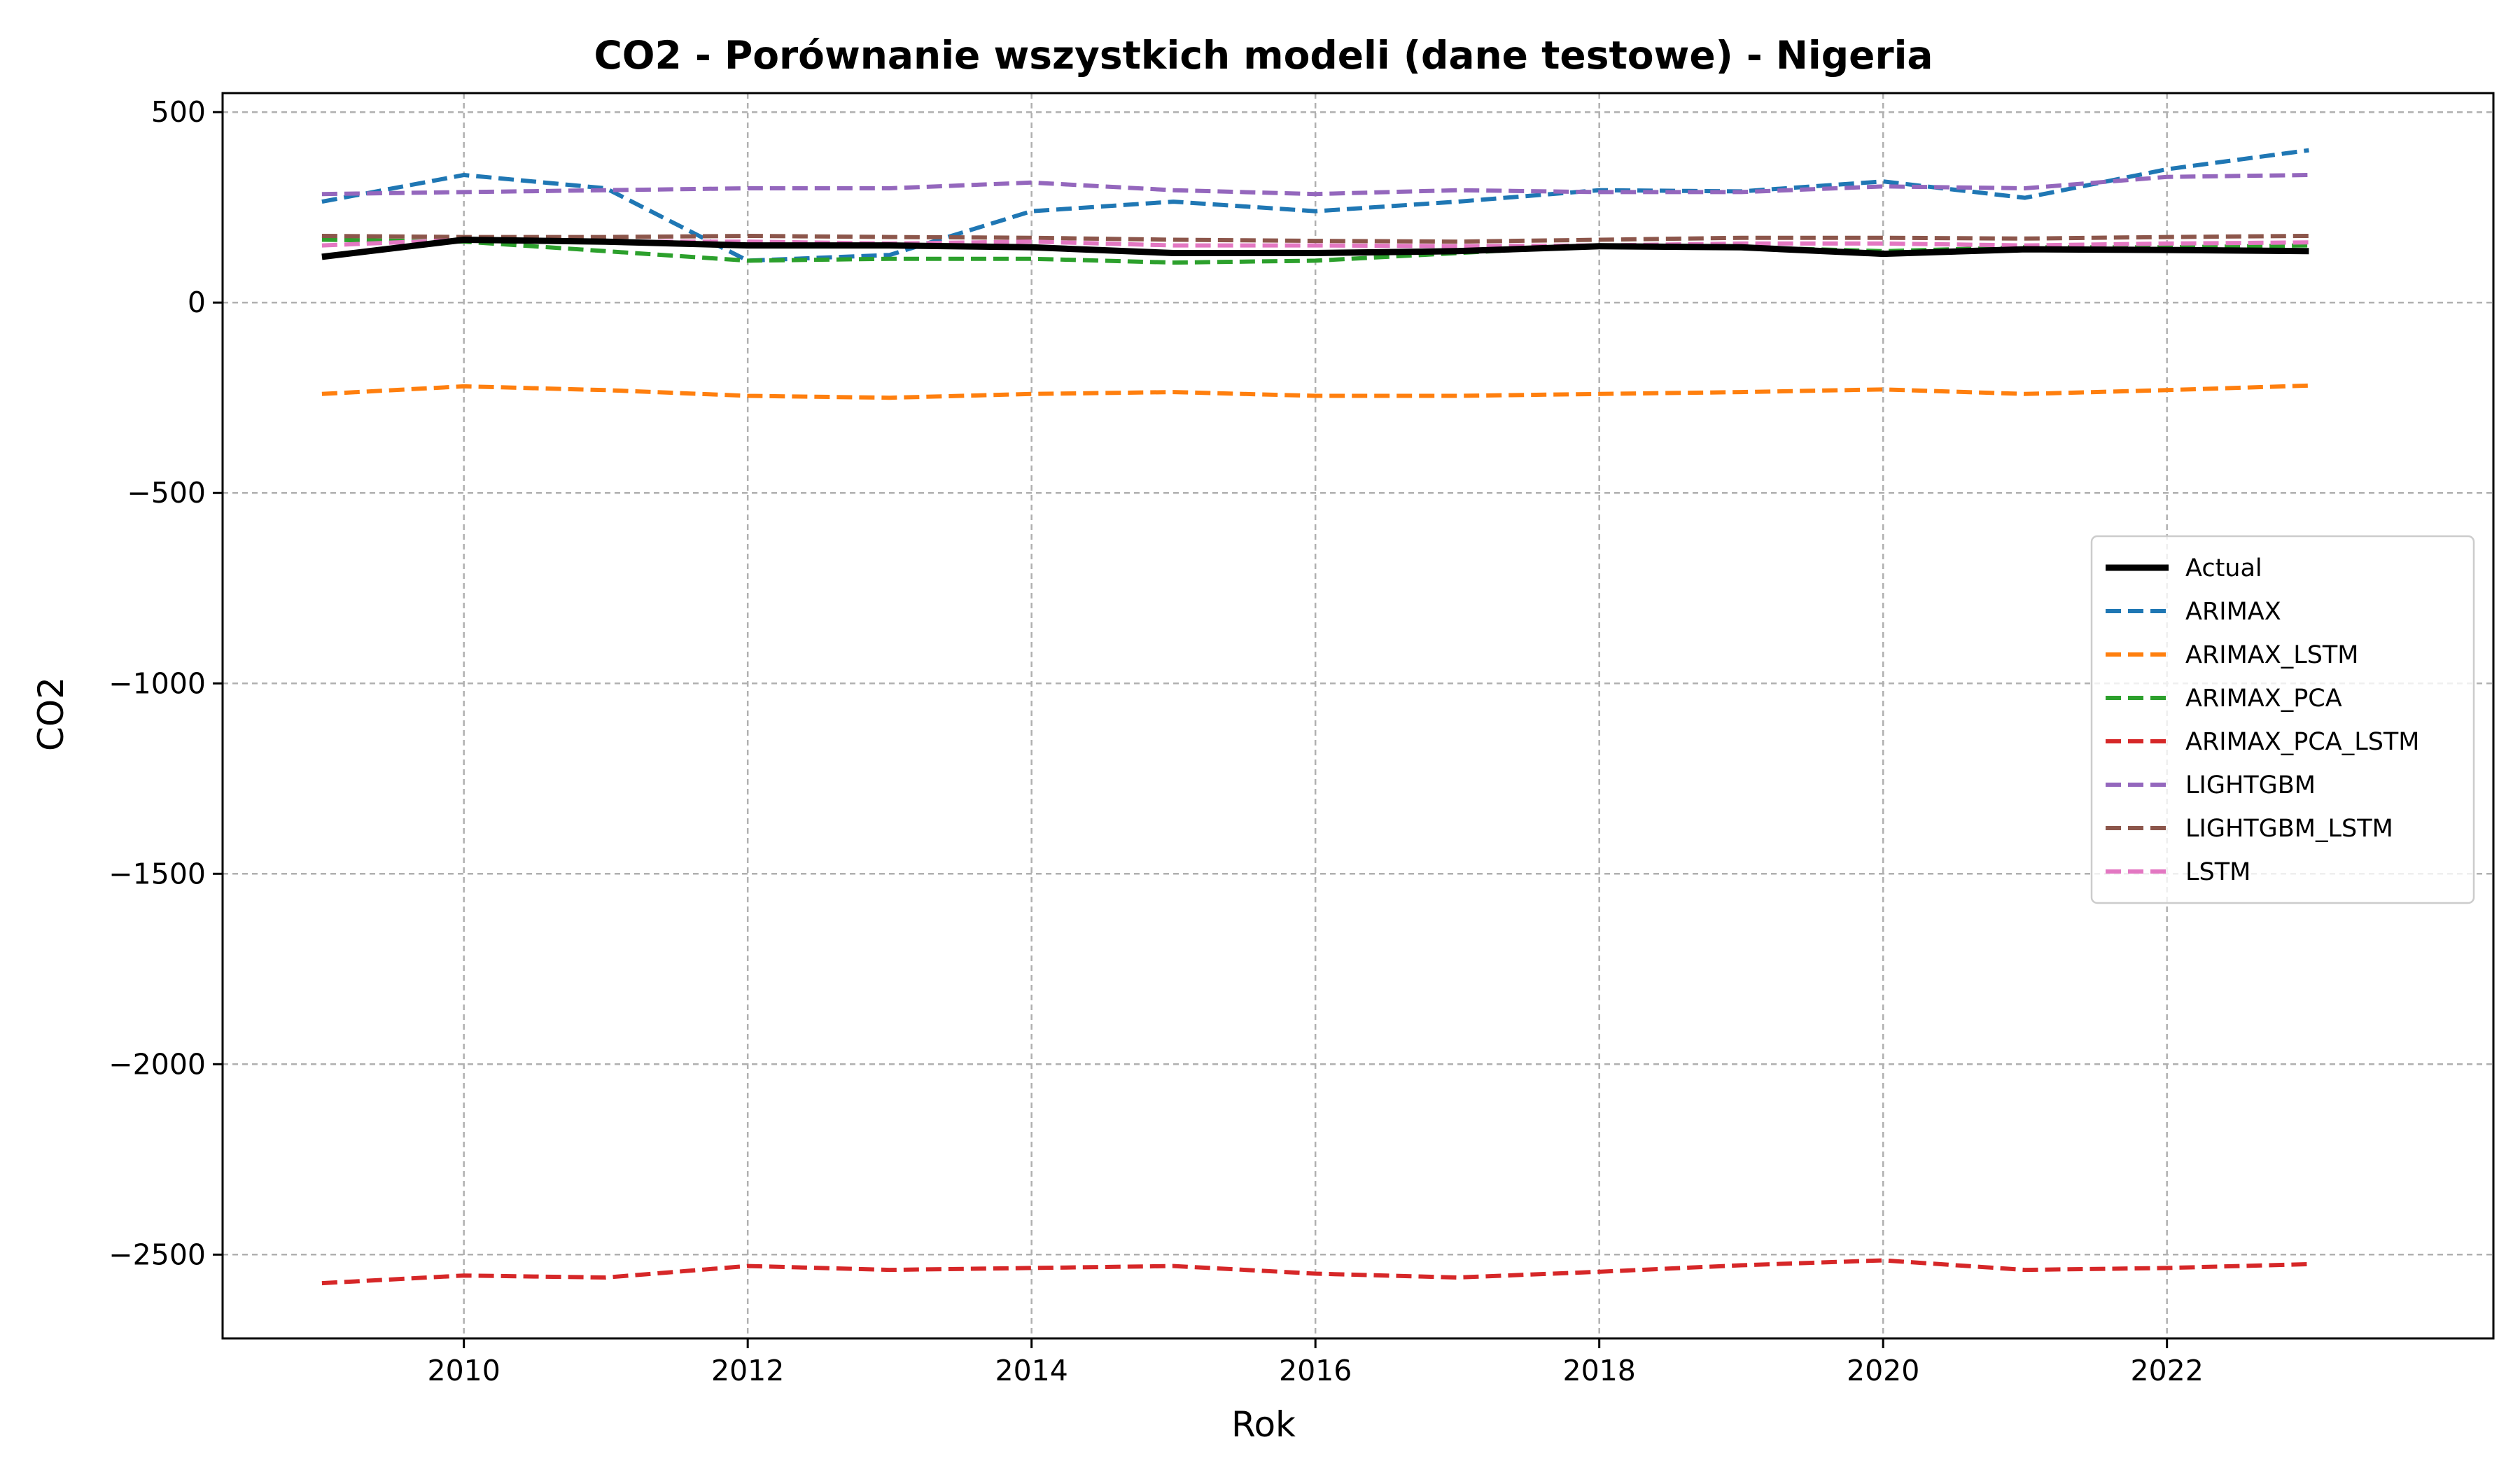 This screenshot has height=1470, width=2520. Describe the element at coordinates (2289, 829) in the screenshot. I see `legend-label: LIGHTGBM_LSTM` at that location.